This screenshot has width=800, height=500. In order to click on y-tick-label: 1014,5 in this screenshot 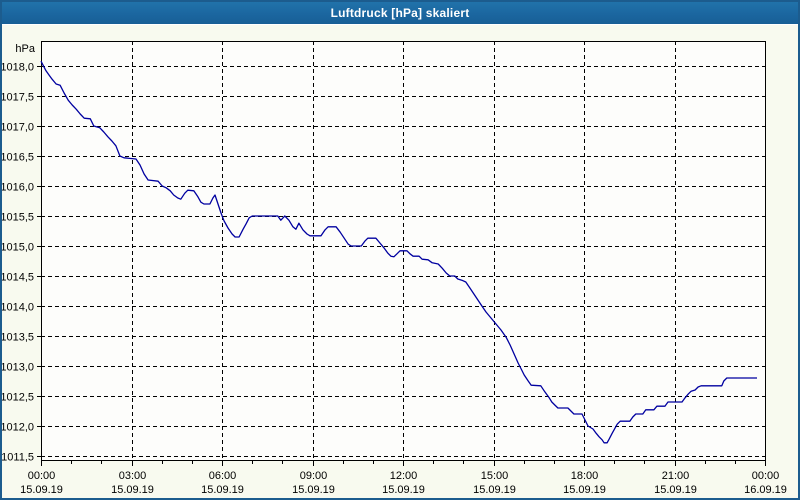, I will do `click(18, 278)`.